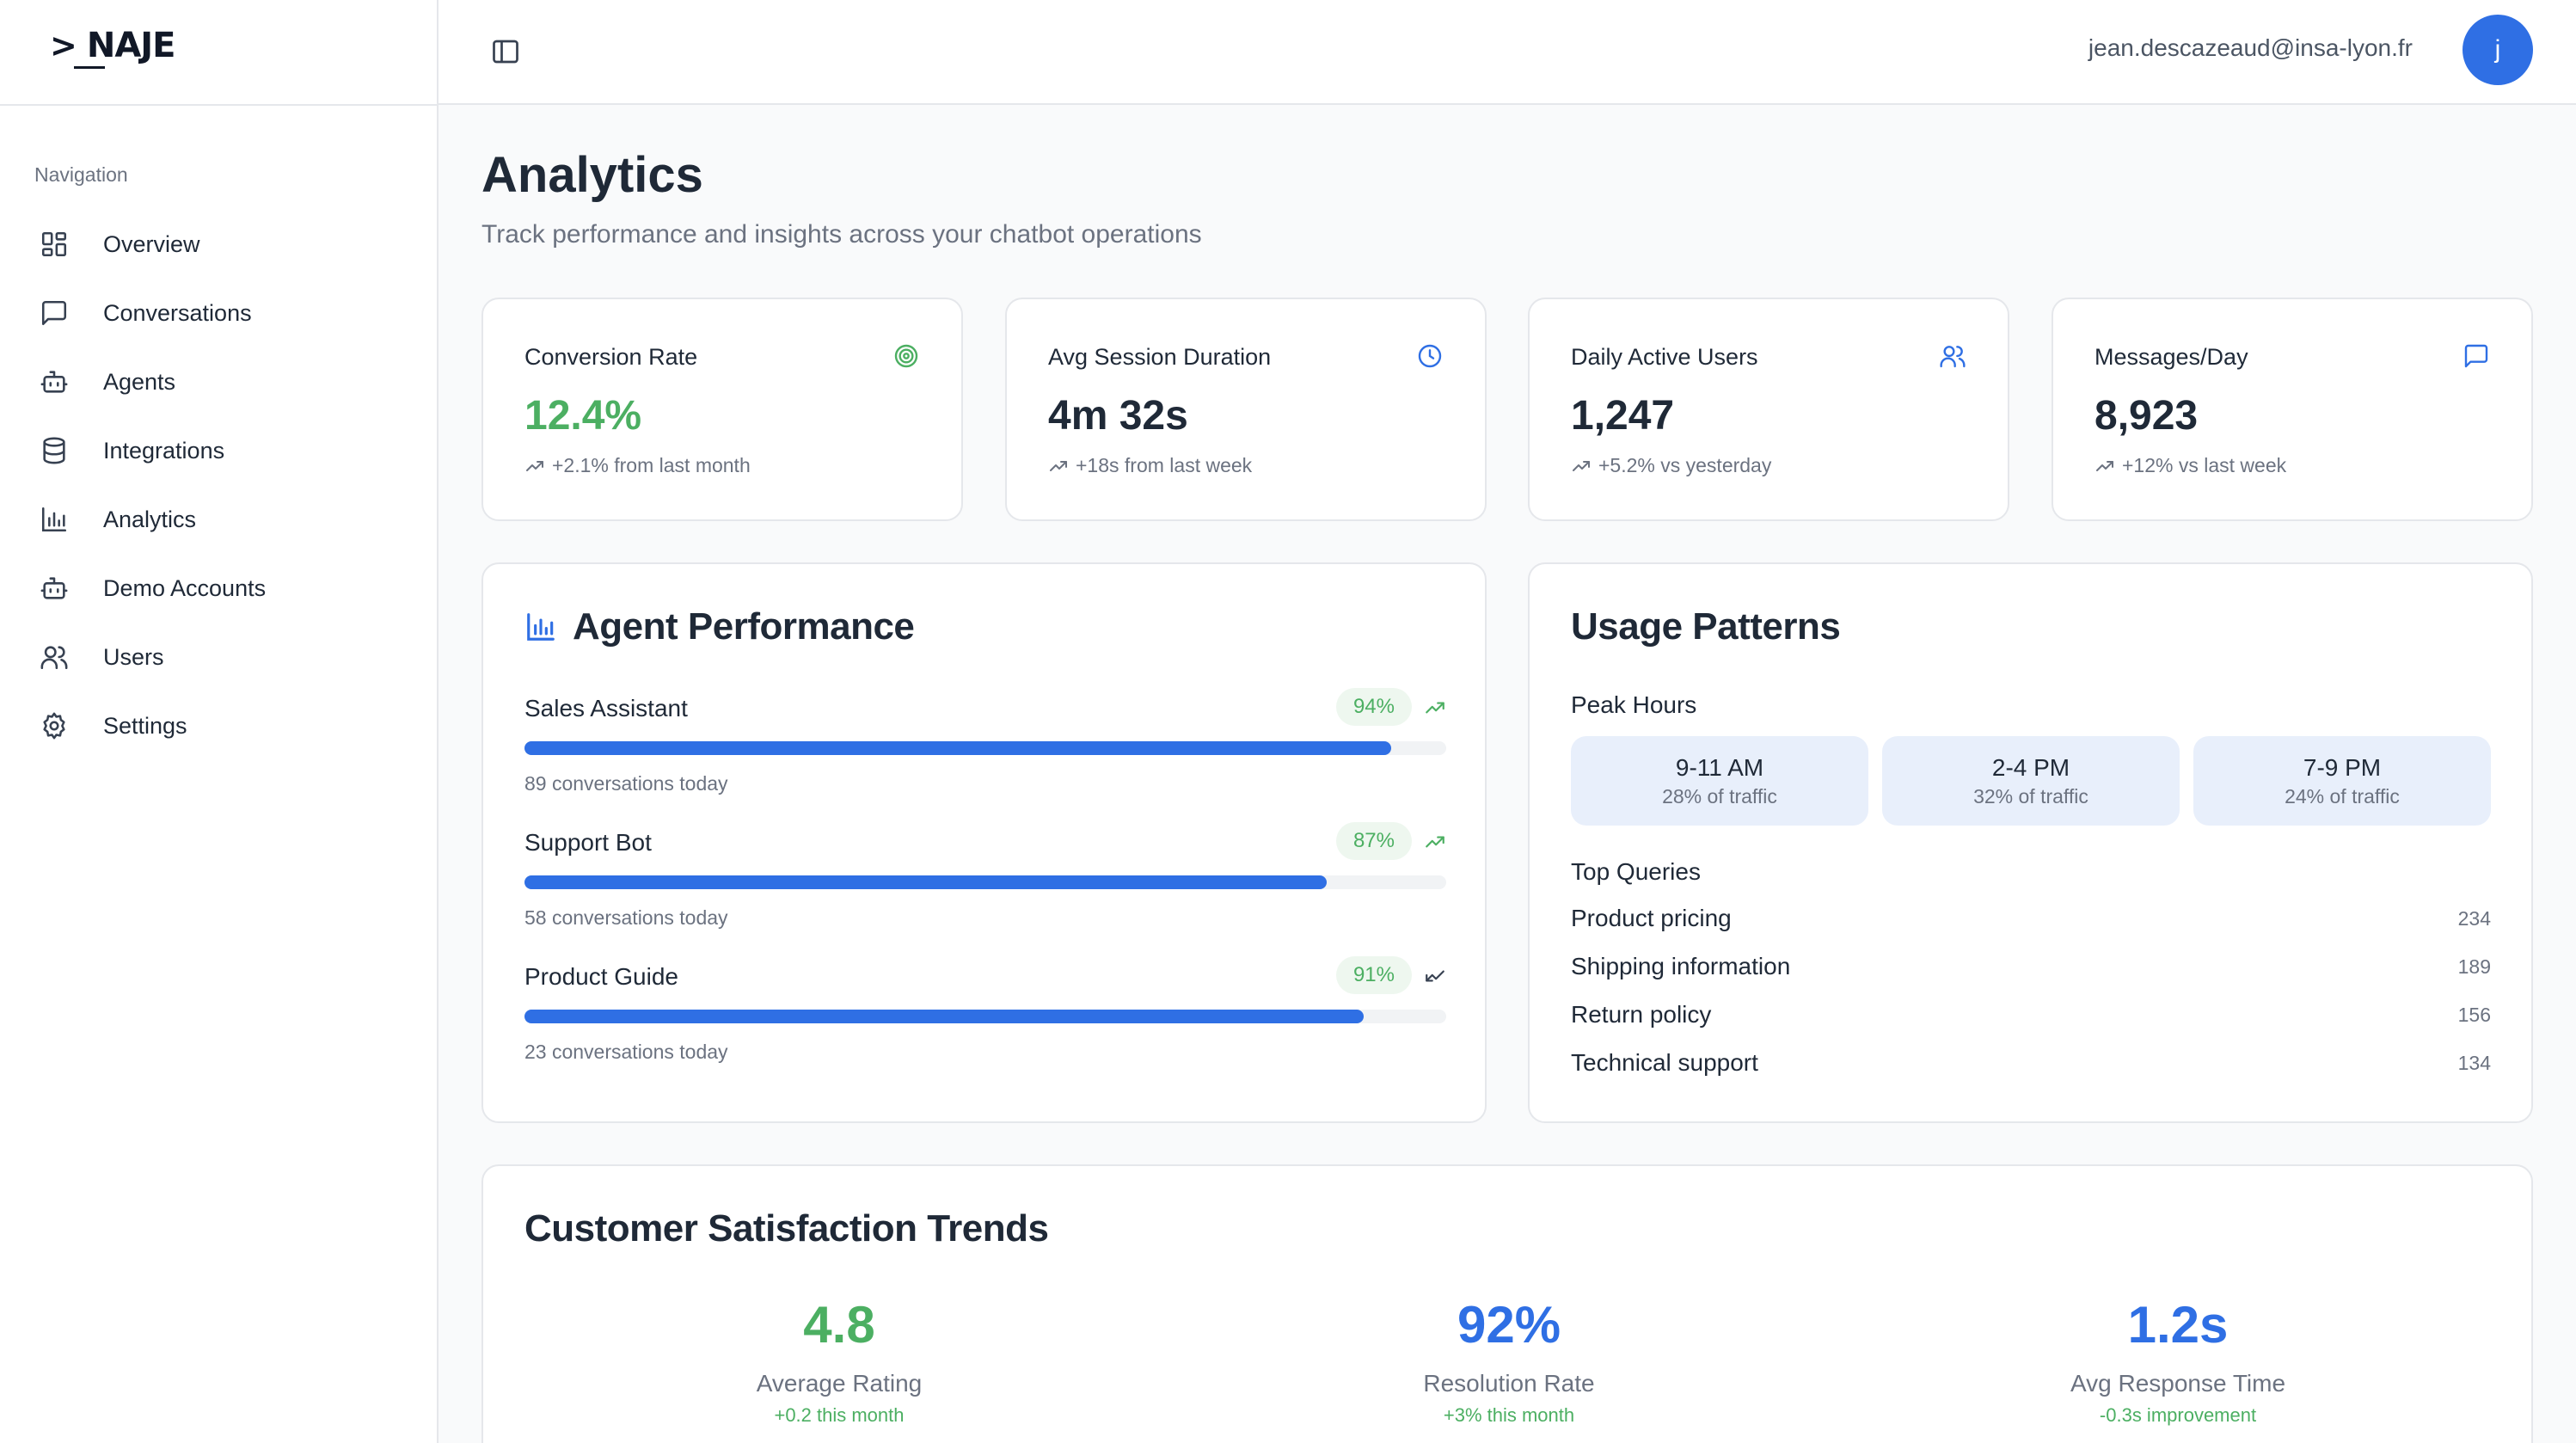 The height and width of the screenshot is (1443, 2576). Describe the element at coordinates (1509, 1325) in the screenshot. I see `csat-value: 92%` at that location.